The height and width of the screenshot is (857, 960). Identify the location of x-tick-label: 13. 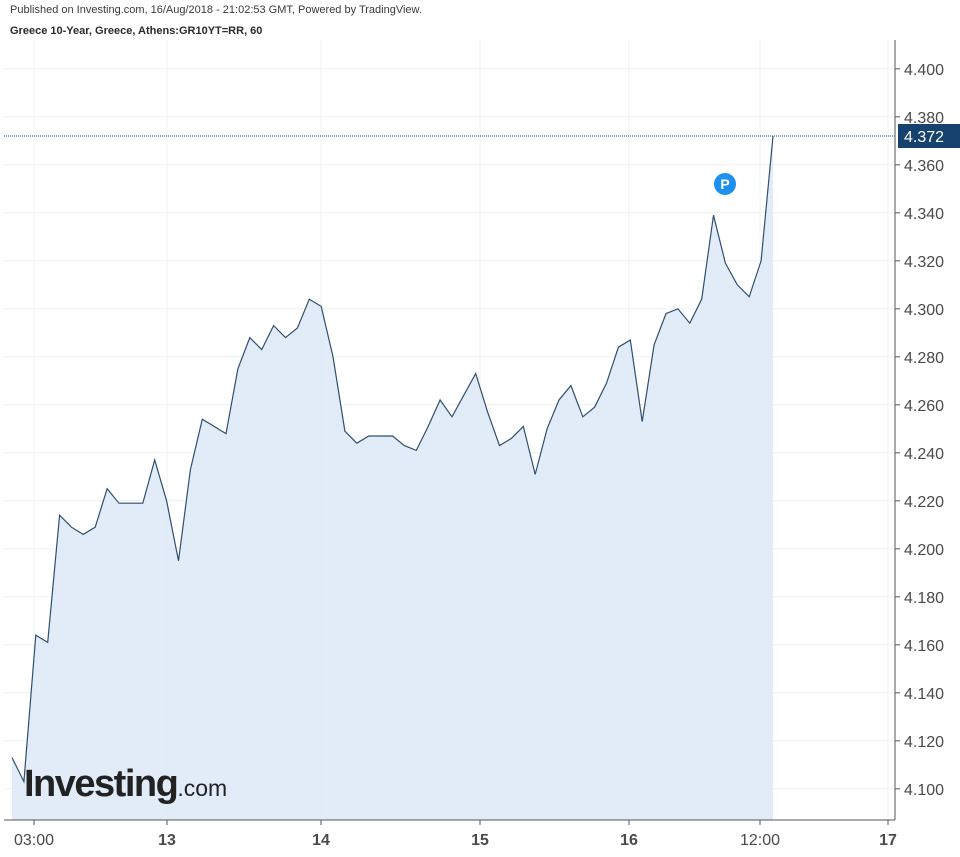
(167, 840).